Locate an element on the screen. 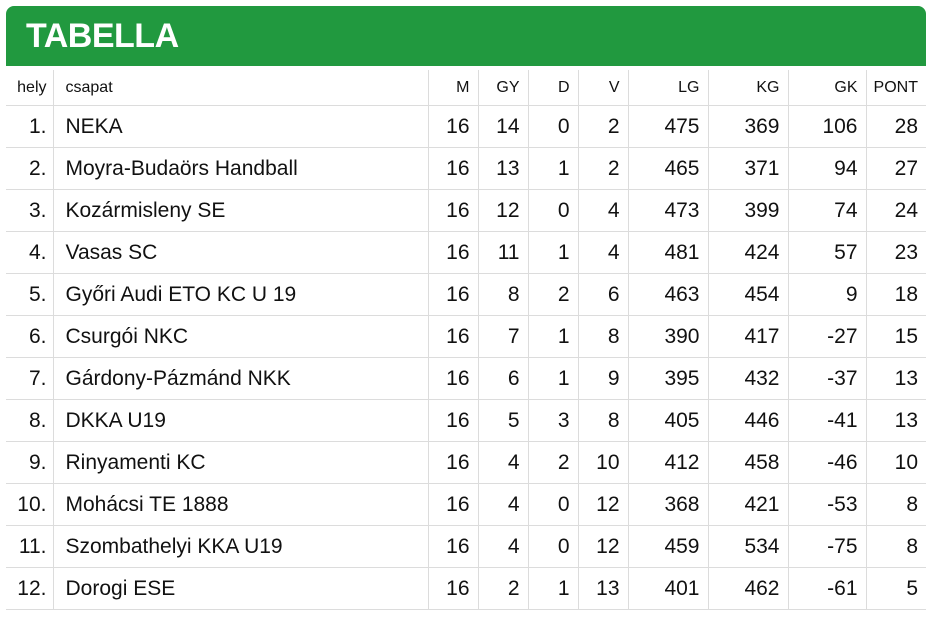 This screenshot has width=934, height=620. column-header: PONT is located at coordinates (896, 88).